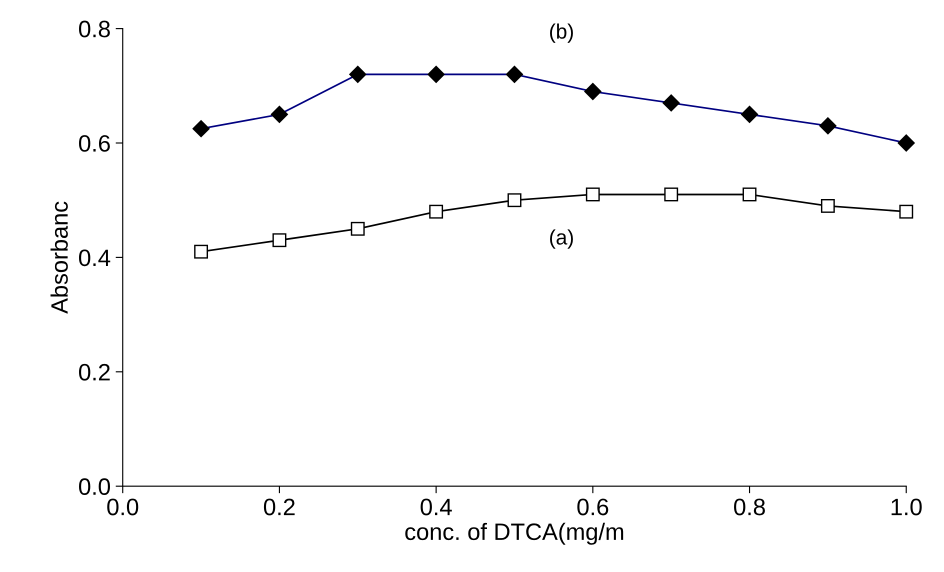 This screenshot has height=572, width=944. I want to click on y-tick-label: 0.4, so click(94, 257).